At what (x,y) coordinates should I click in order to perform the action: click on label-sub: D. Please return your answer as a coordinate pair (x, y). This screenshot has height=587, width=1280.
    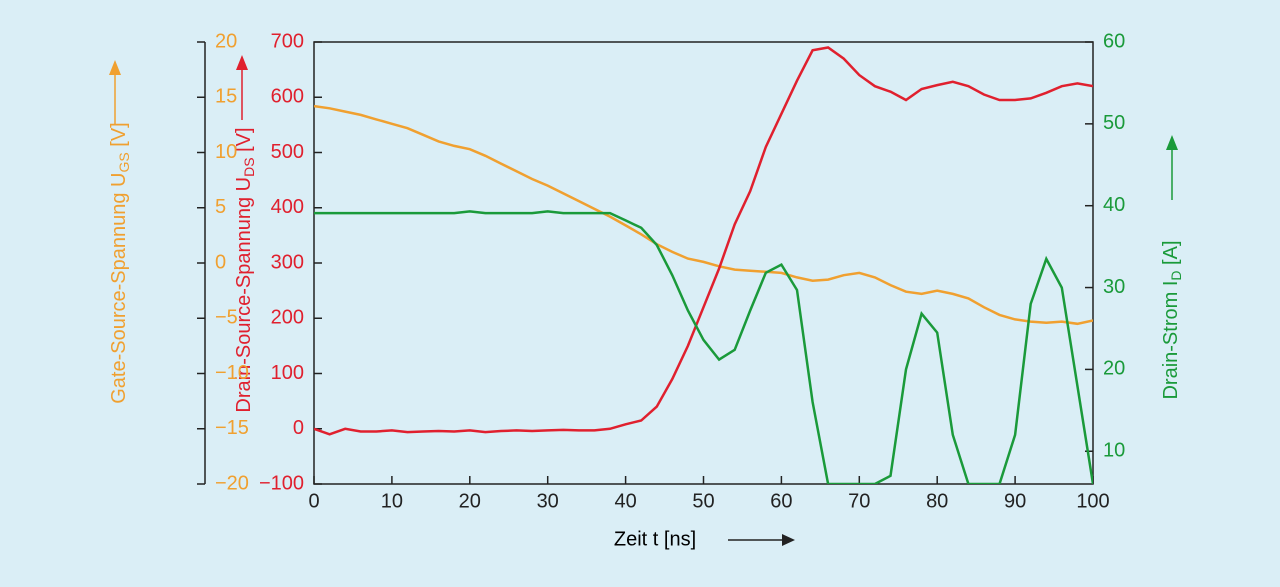
    Looking at the image, I should click on (1176, 275).